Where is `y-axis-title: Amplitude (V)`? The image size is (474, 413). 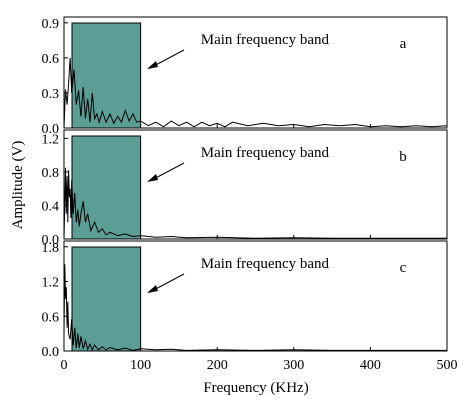 y-axis-title: Amplitude (V) is located at coordinates (18, 185).